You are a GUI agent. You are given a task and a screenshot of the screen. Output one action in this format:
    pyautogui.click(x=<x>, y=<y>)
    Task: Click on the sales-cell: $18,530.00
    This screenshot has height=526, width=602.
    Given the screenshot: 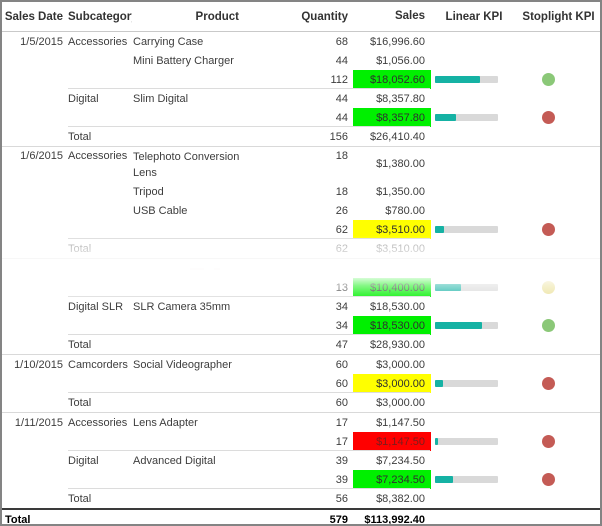 What is the action you would take?
    pyautogui.click(x=397, y=306)
    